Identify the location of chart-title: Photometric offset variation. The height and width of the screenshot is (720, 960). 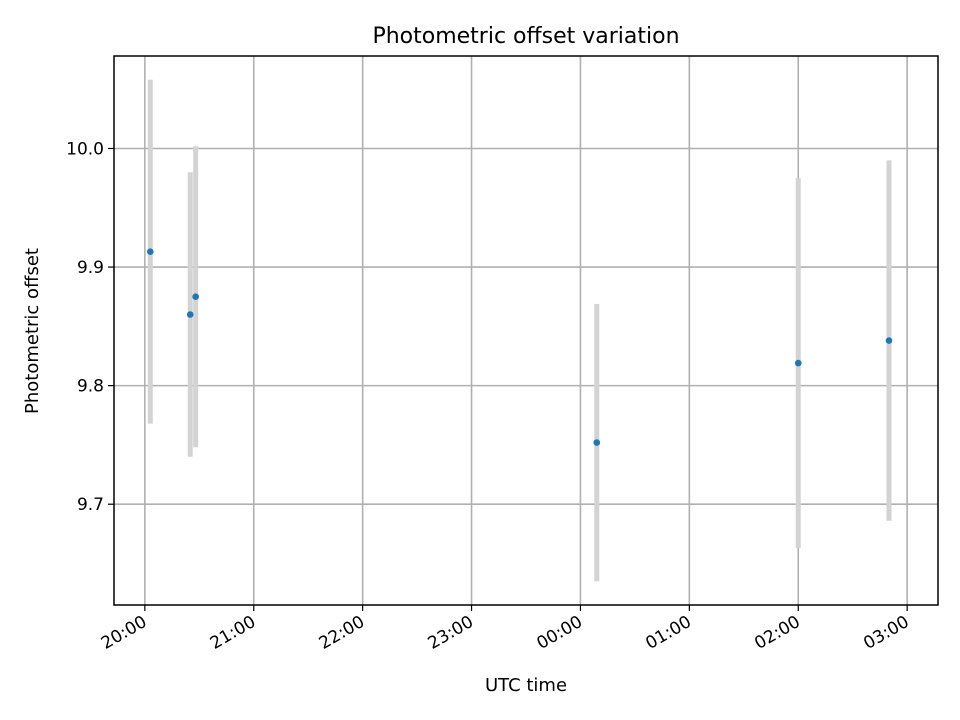
(525, 36).